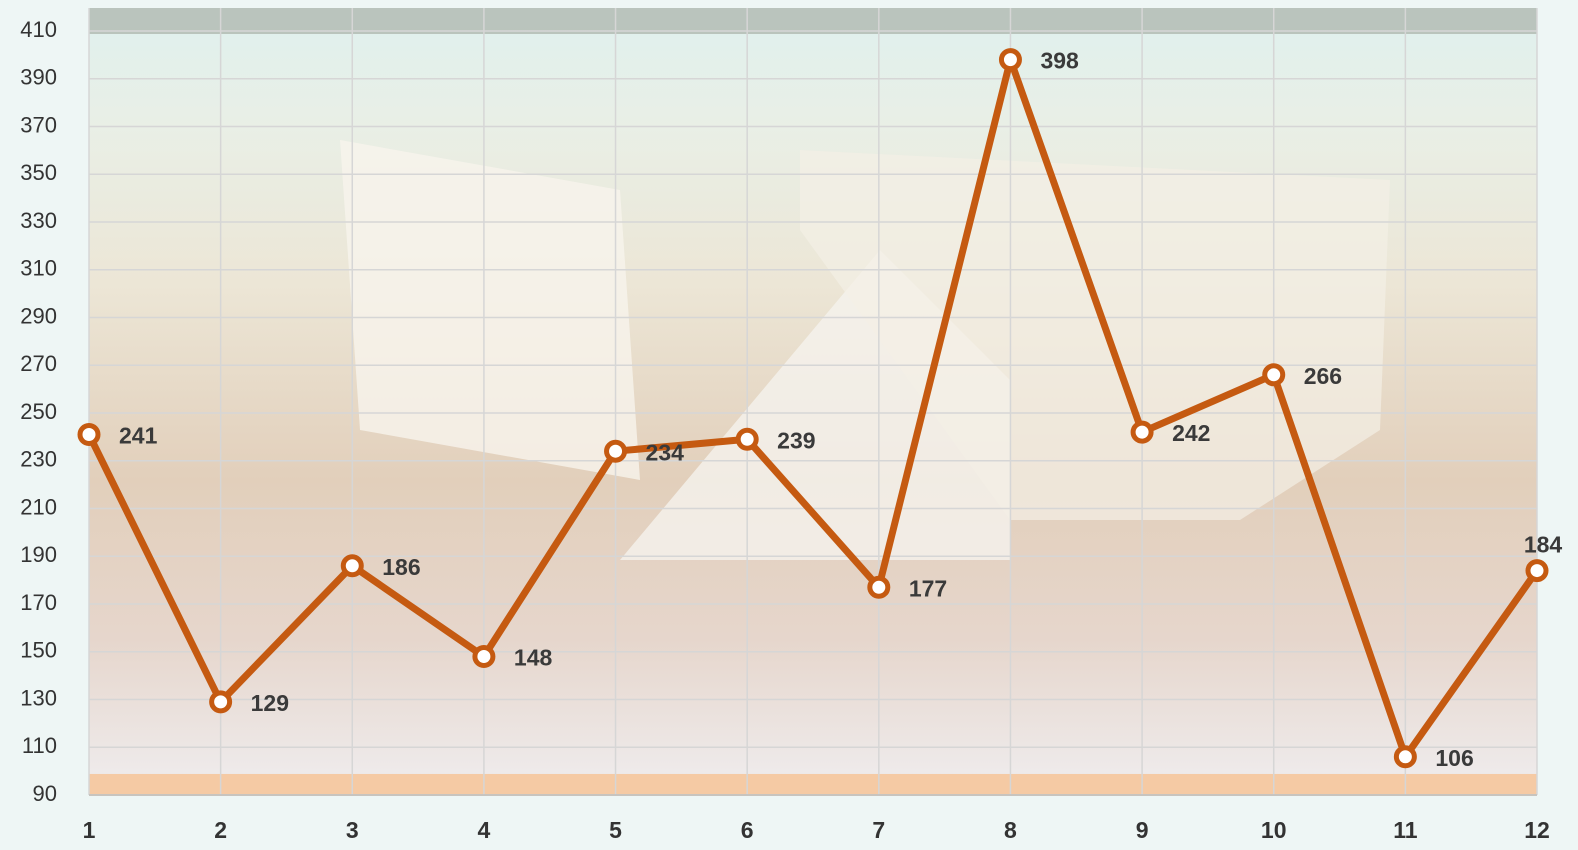  What do you see at coordinates (1010, 830) in the screenshot?
I see `x-tick-label: 8` at bounding box center [1010, 830].